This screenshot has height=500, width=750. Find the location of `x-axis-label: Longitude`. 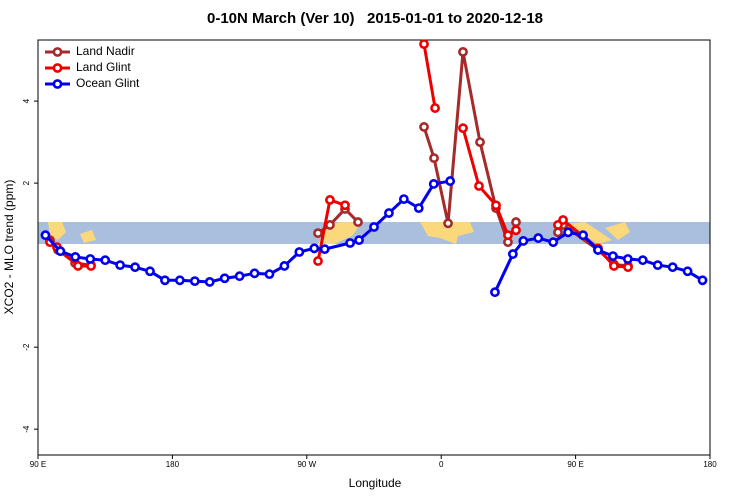

x-axis-label: Longitude is located at coordinates (375, 483).